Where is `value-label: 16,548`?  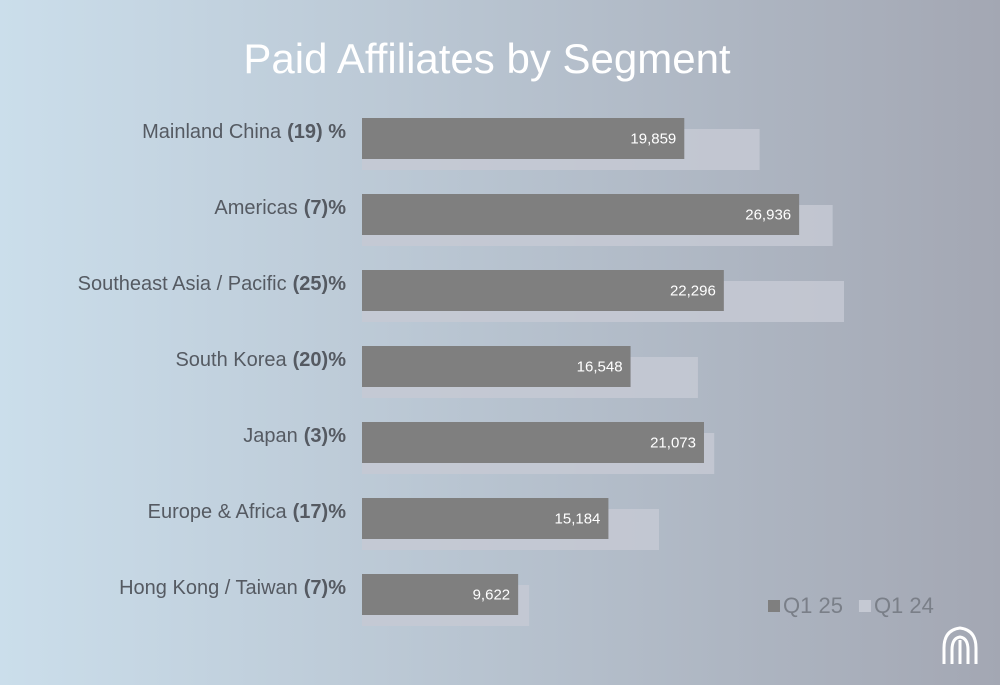 value-label: 16,548 is located at coordinates (600, 366).